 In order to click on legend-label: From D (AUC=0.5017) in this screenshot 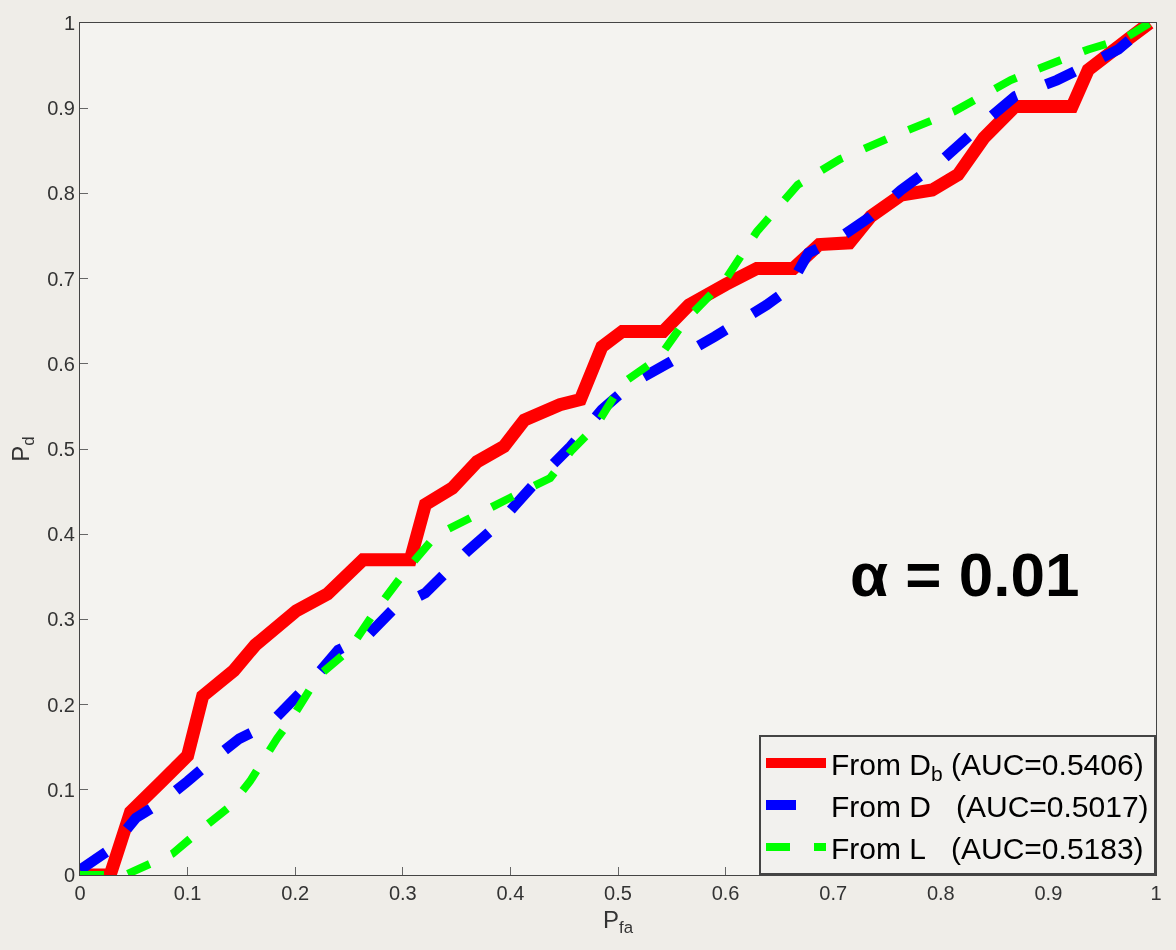, I will do `click(990, 806)`.